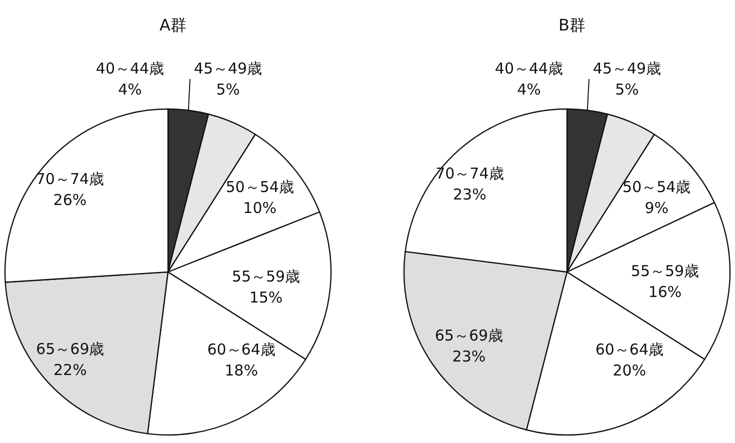 The width and height of the screenshot is (735, 443). Describe the element at coordinates (70, 369) in the screenshot. I see `data-label: 22%` at that location.